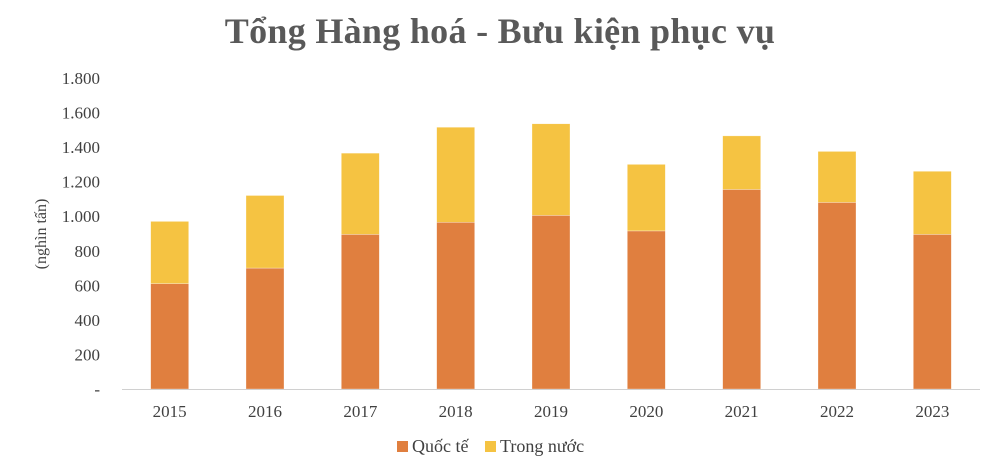 The width and height of the screenshot is (1000, 468). I want to click on y-tick-label: 1.600, so click(81, 113).